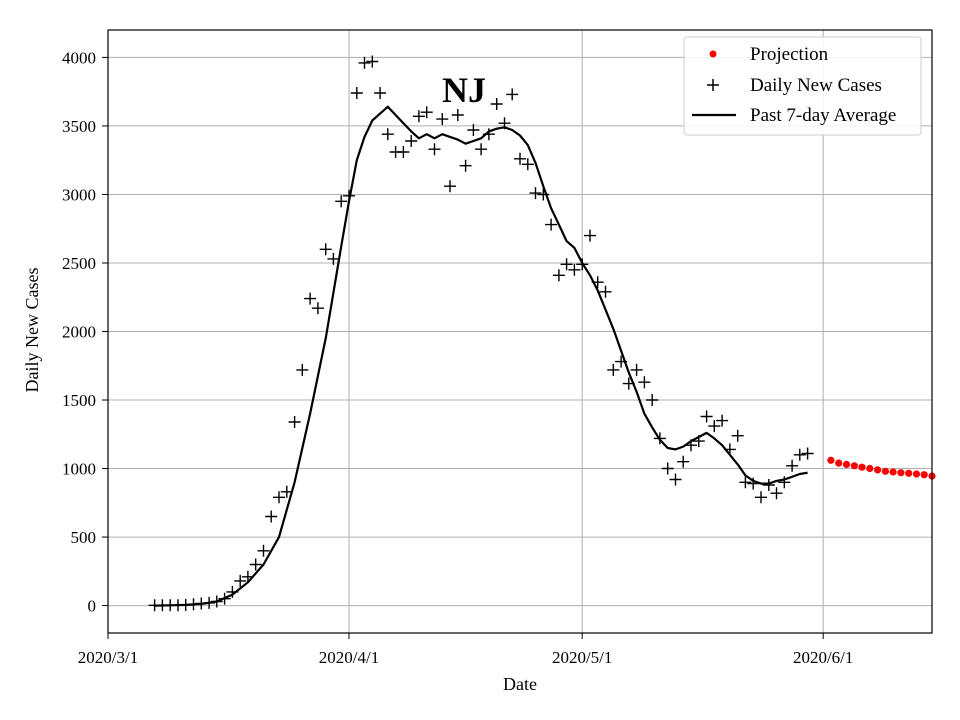 The width and height of the screenshot is (960, 720). Describe the element at coordinates (823, 115) in the screenshot. I see `legend-average-label: Past 7-day Average` at that location.